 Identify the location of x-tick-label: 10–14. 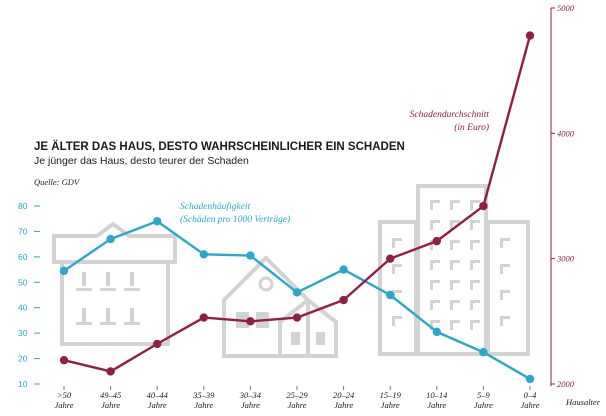
(437, 395).